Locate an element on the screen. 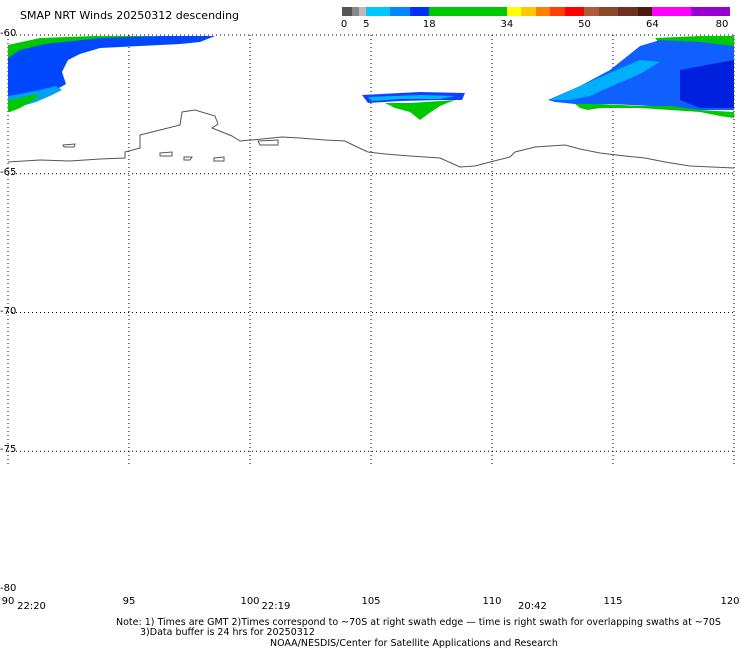 The width and height of the screenshot is (740, 650). wind-speed-colorbar is located at coordinates (536, 11).